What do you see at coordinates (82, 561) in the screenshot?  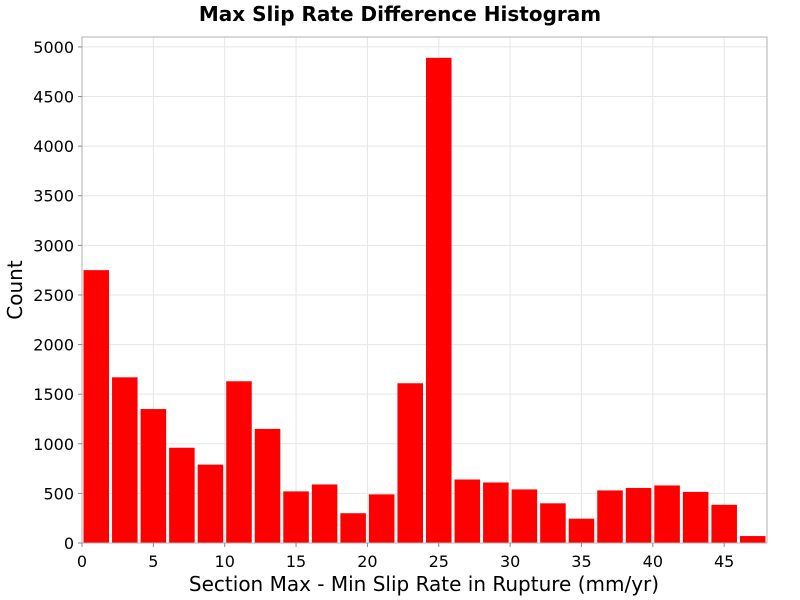 I see `x-tick-label: 0` at bounding box center [82, 561].